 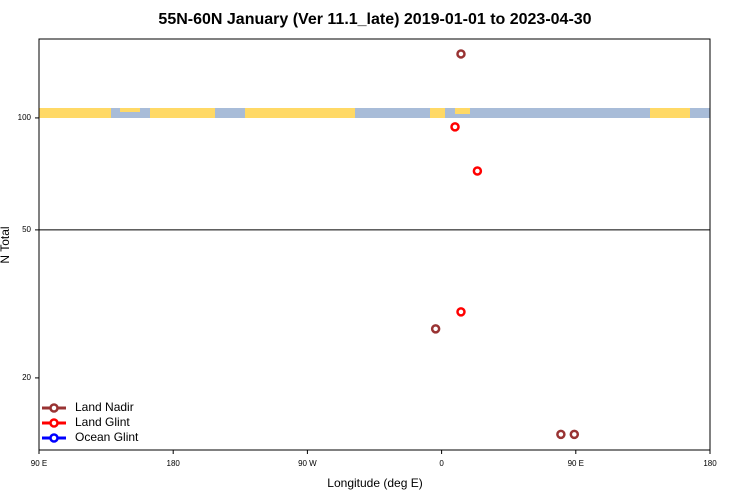 I want to click on legend-label: Land Glint, so click(x=102, y=422).